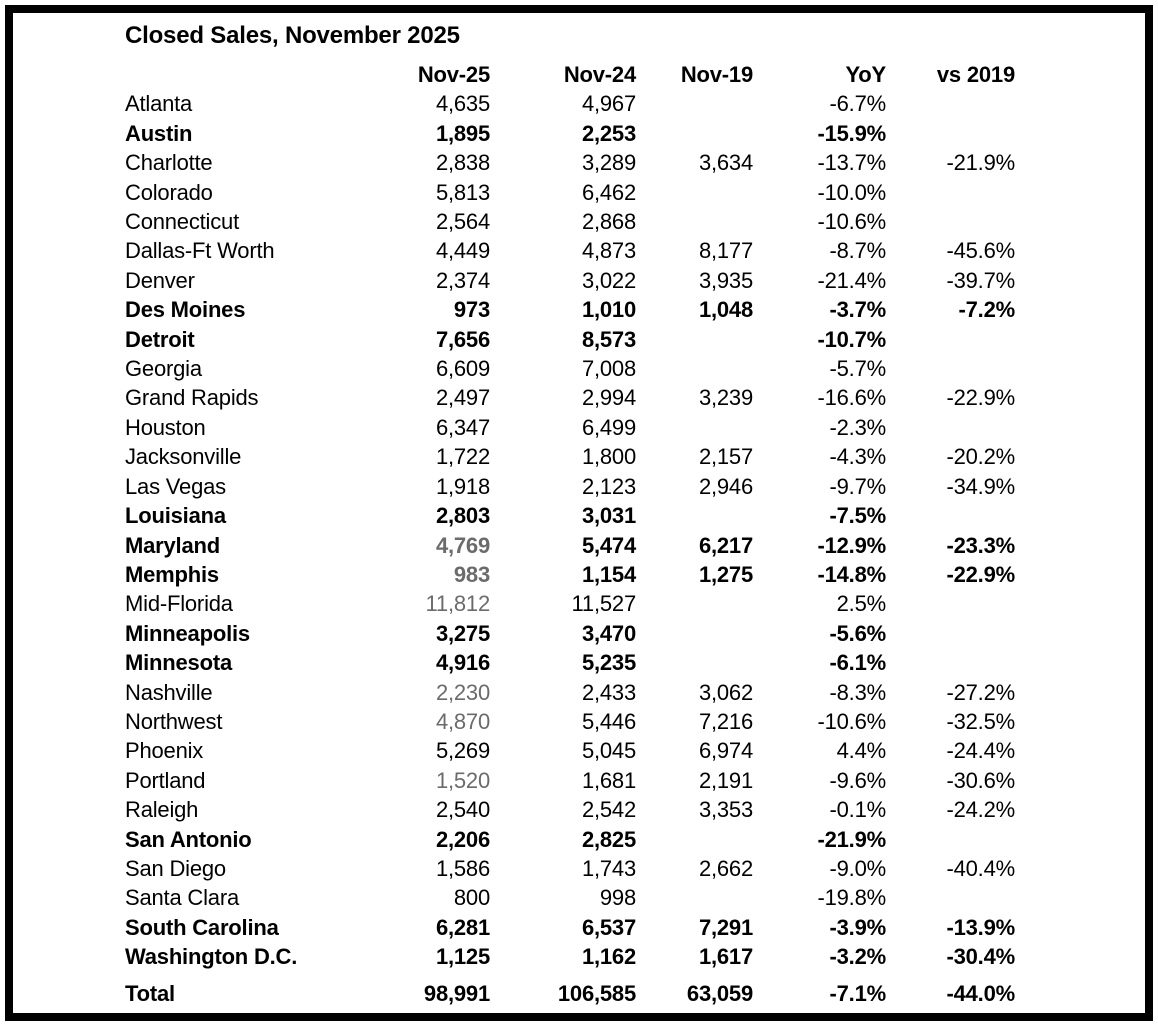 Image resolution: width=1158 pixels, height=1031 pixels. What do you see at coordinates (635, 927) in the screenshot?
I see `table-row: South Carolina 6,281 6,537 7,291 -3.9% -13.9%` at bounding box center [635, 927].